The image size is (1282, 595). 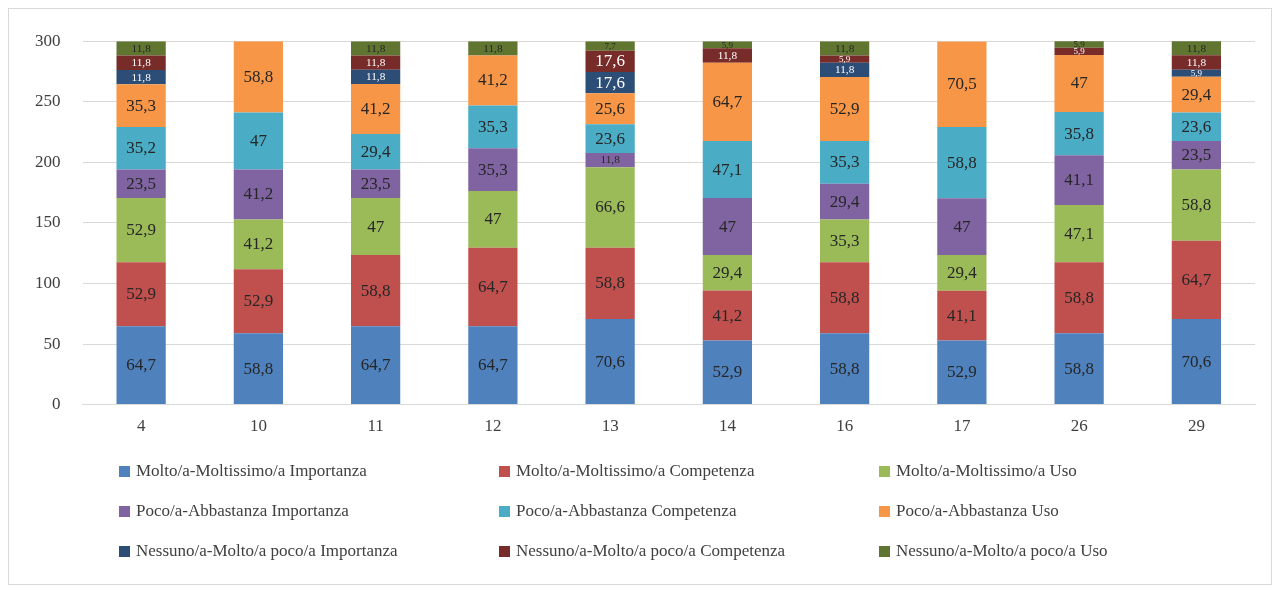 What do you see at coordinates (610, 426) in the screenshot?
I see `x-tick-label: 13` at bounding box center [610, 426].